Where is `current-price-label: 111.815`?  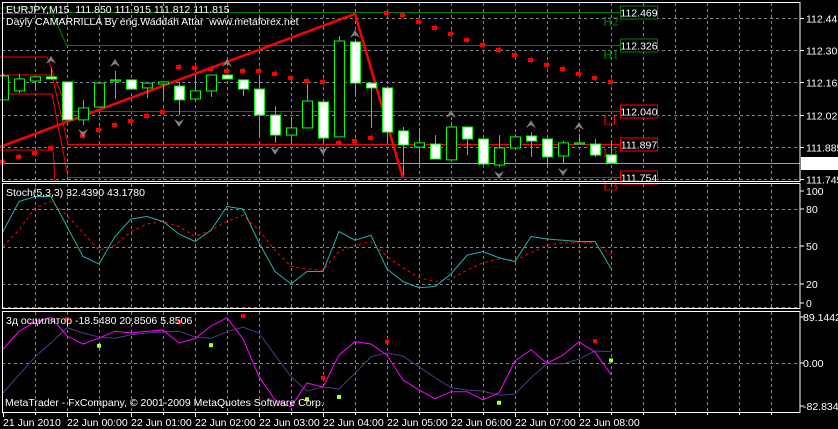
current-price-label: 111.815 is located at coordinates (821, 165).